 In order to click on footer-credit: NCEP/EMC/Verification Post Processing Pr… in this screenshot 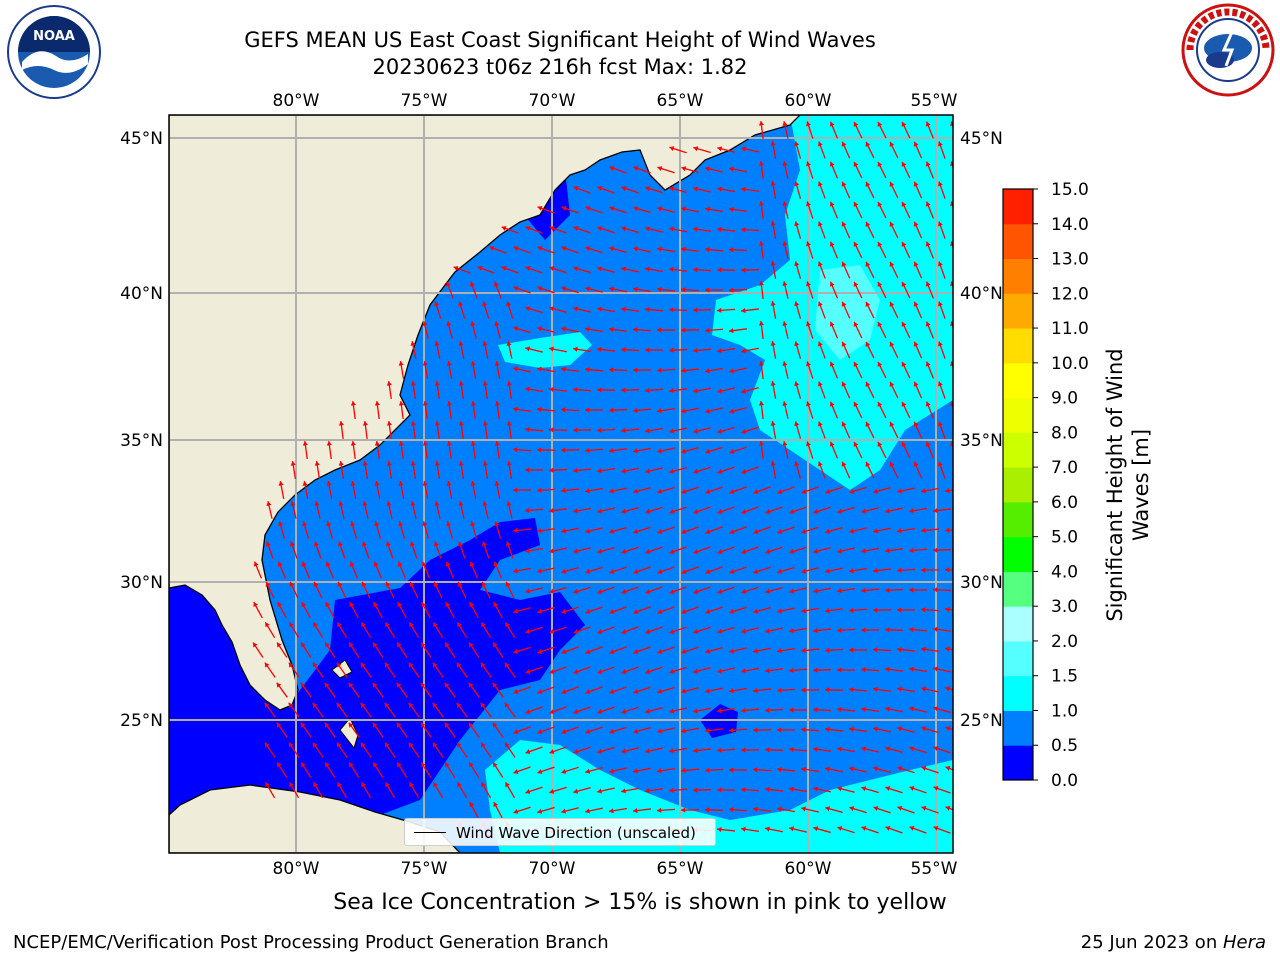, I will do `click(311, 942)`.